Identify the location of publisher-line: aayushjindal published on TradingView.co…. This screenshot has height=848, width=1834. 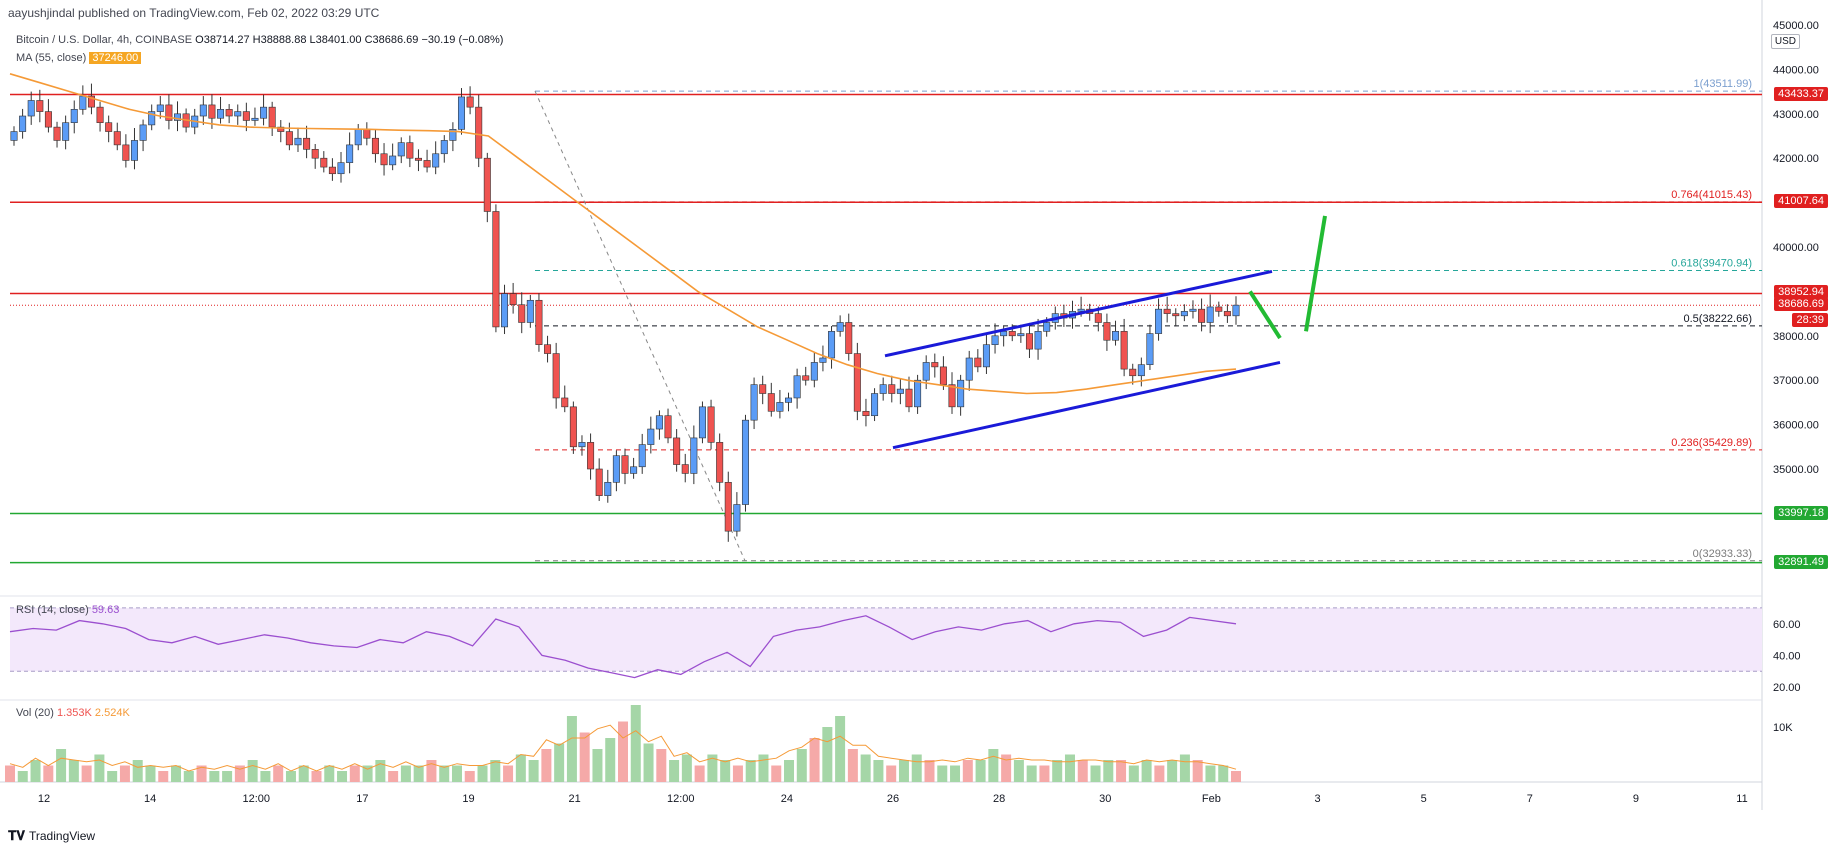
(194, 13).